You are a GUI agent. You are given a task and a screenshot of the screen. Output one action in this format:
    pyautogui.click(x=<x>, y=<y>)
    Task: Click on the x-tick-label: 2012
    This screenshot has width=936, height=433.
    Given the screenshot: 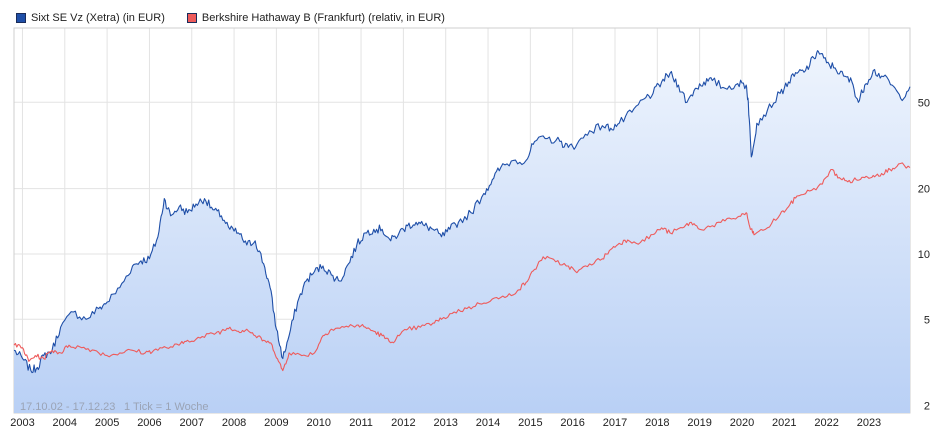 What is the action you would take?
    pyautogui.click(x=403, y=423)
    